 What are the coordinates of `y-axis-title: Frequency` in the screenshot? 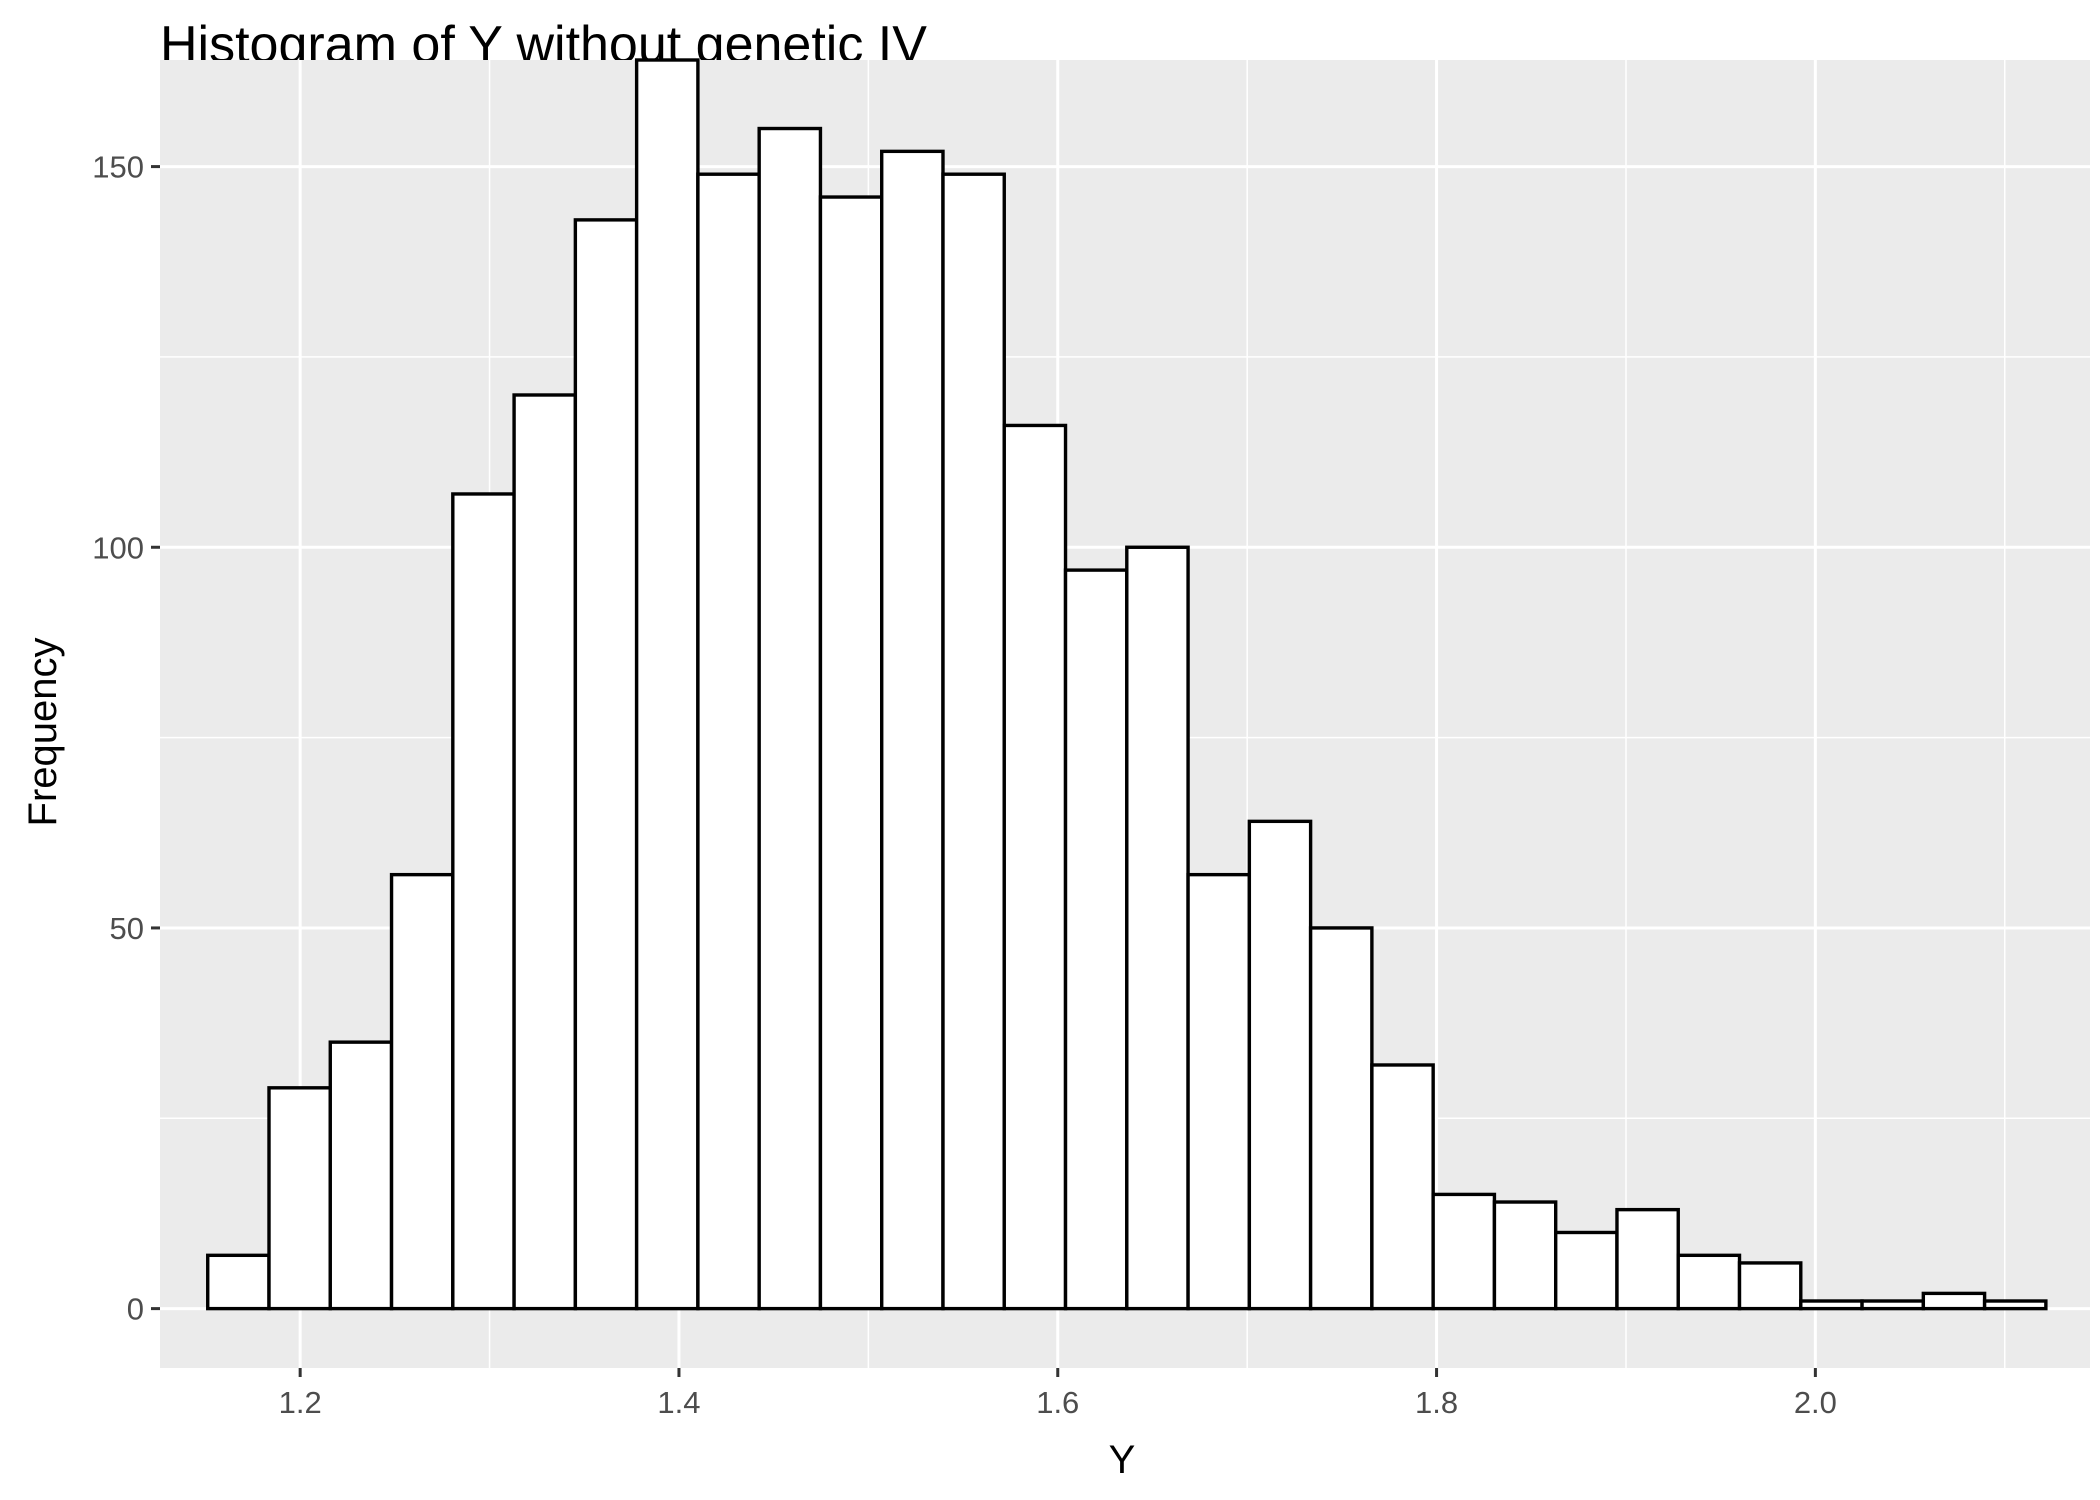 It's located at (43, 732).